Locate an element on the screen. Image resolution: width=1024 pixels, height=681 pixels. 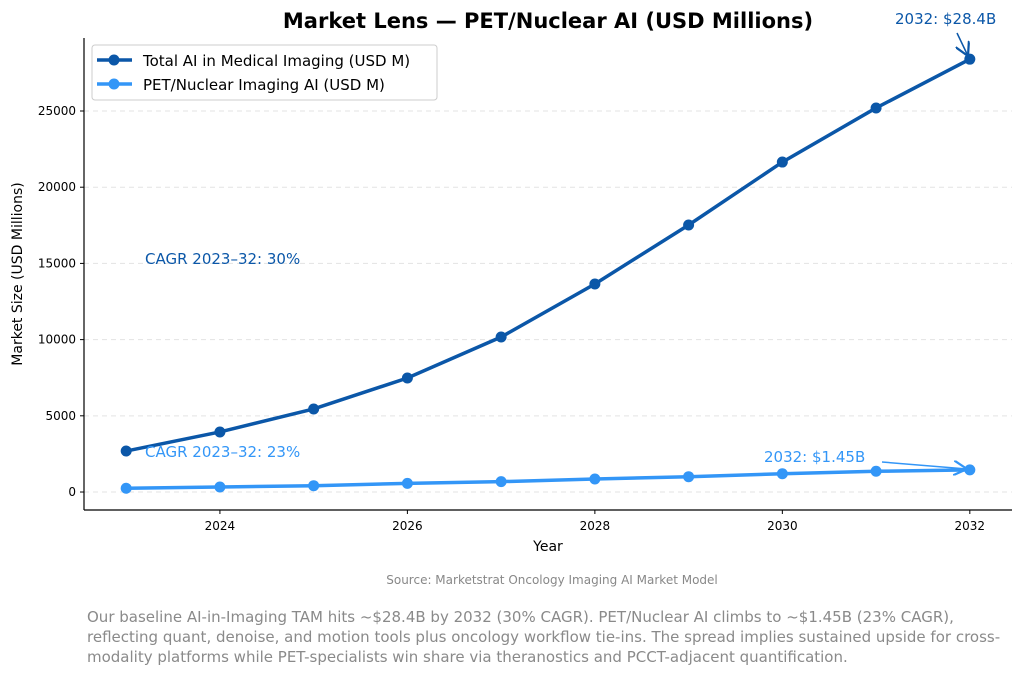
annotation-pet-end: 2032: $1.45B is located at coordinates (814, 457).